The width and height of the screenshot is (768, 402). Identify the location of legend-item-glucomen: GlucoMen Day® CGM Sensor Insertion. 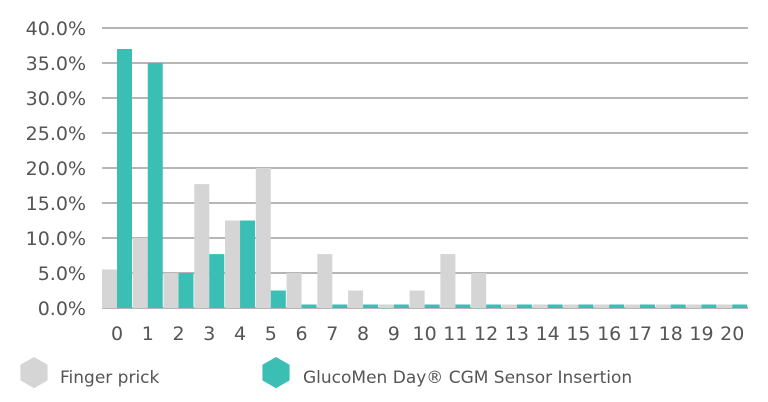
(447, 373).